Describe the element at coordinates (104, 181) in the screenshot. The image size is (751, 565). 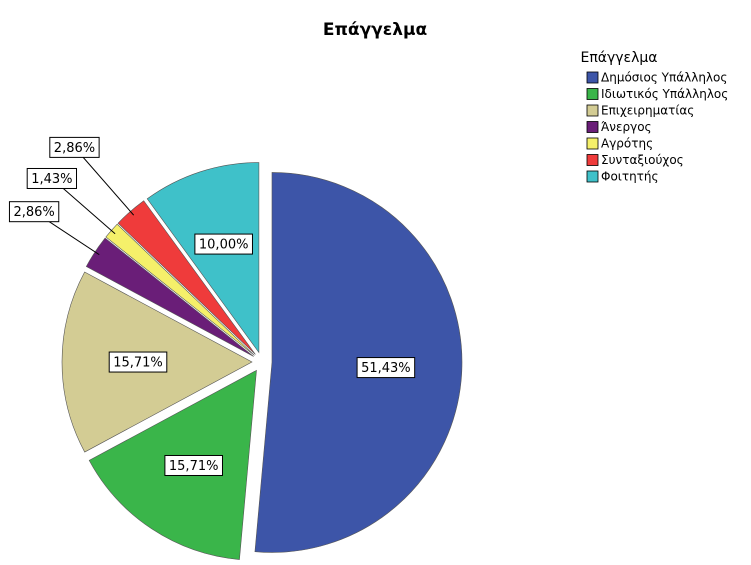
I see `leader-line` at that location.